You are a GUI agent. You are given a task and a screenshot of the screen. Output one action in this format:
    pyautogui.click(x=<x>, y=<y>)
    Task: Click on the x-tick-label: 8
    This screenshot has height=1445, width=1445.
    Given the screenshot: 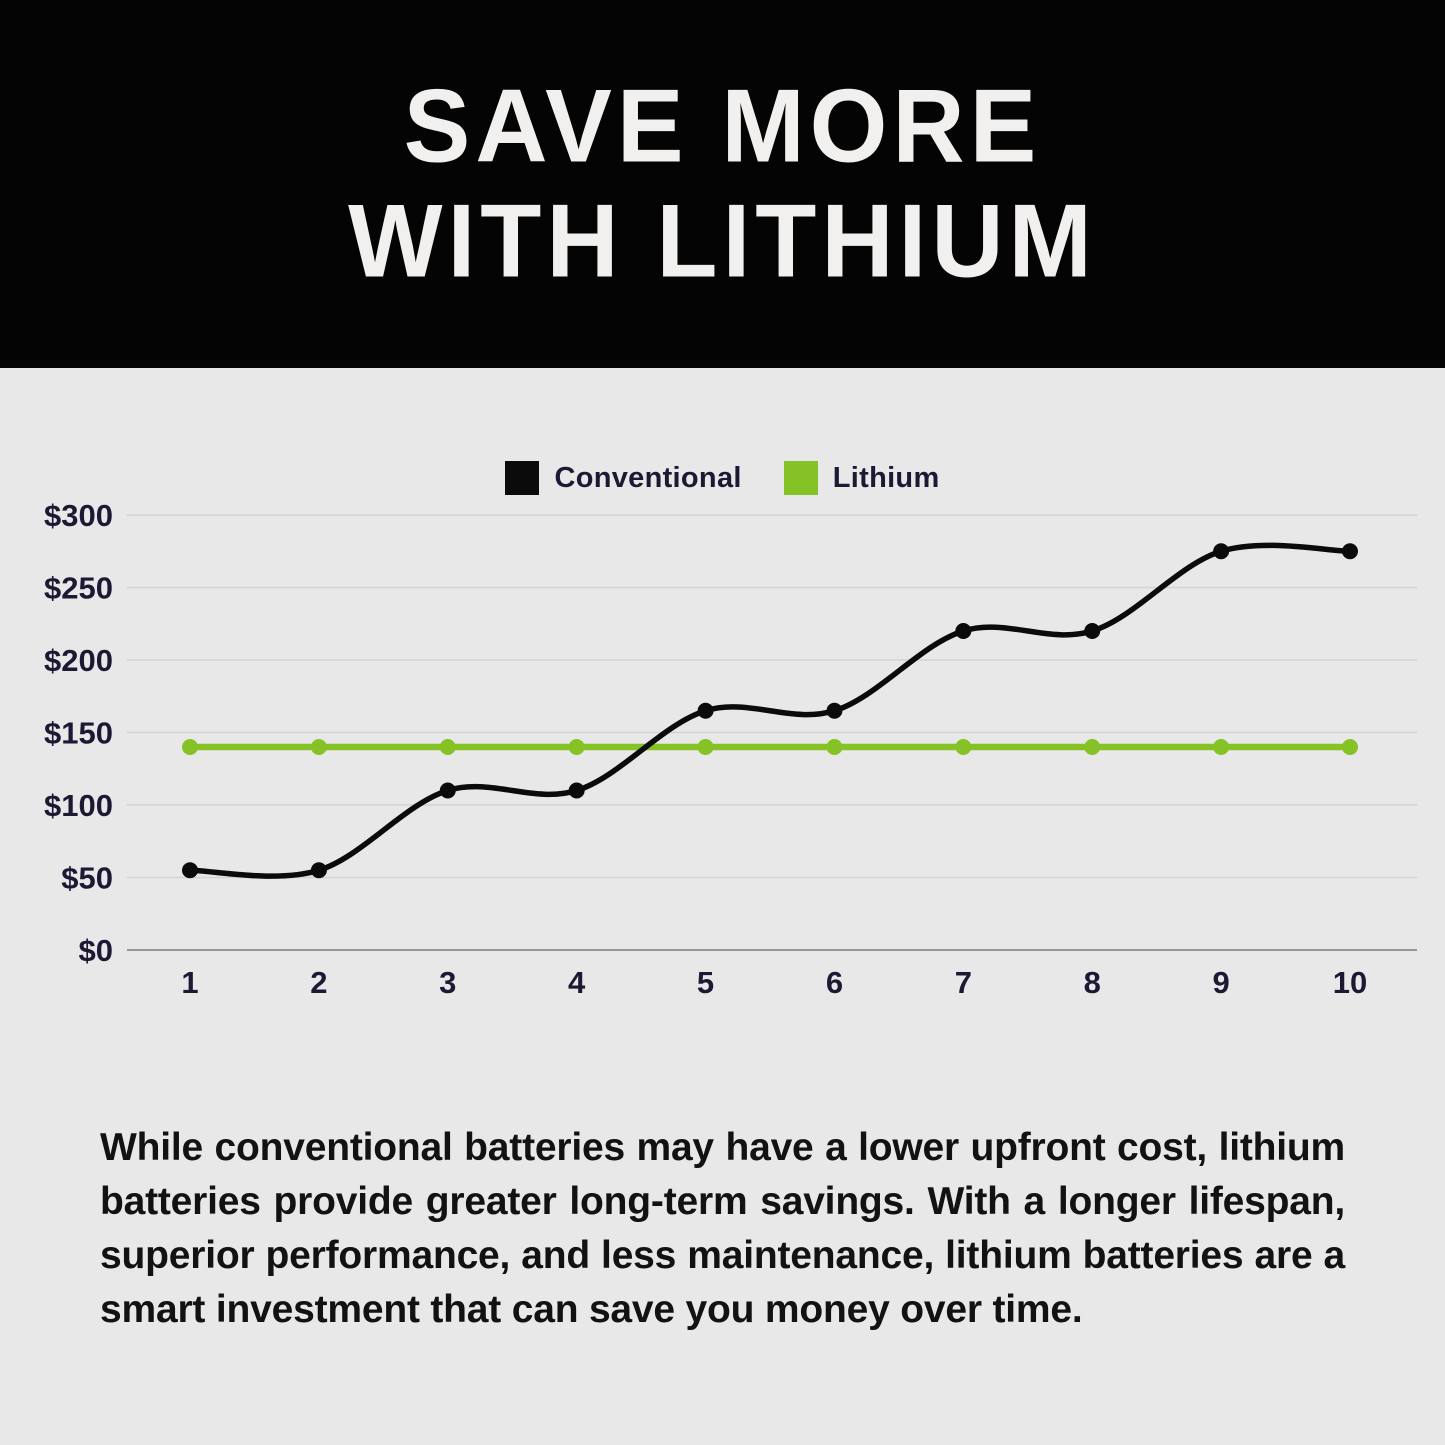 What is the action you would take?
    pyautogui.click(x=1092, y=982)
    